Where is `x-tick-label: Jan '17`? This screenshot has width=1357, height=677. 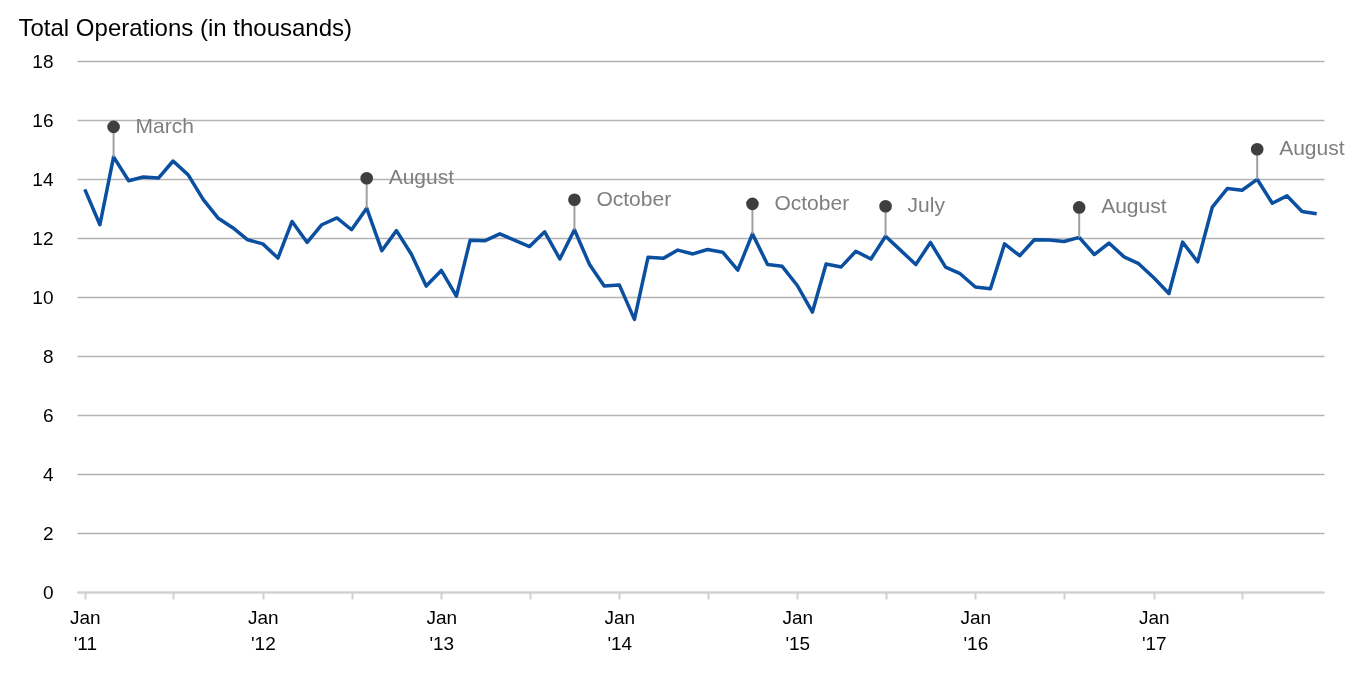 x-tick-label: Jan '17 is located at coordinates (1154, 630).